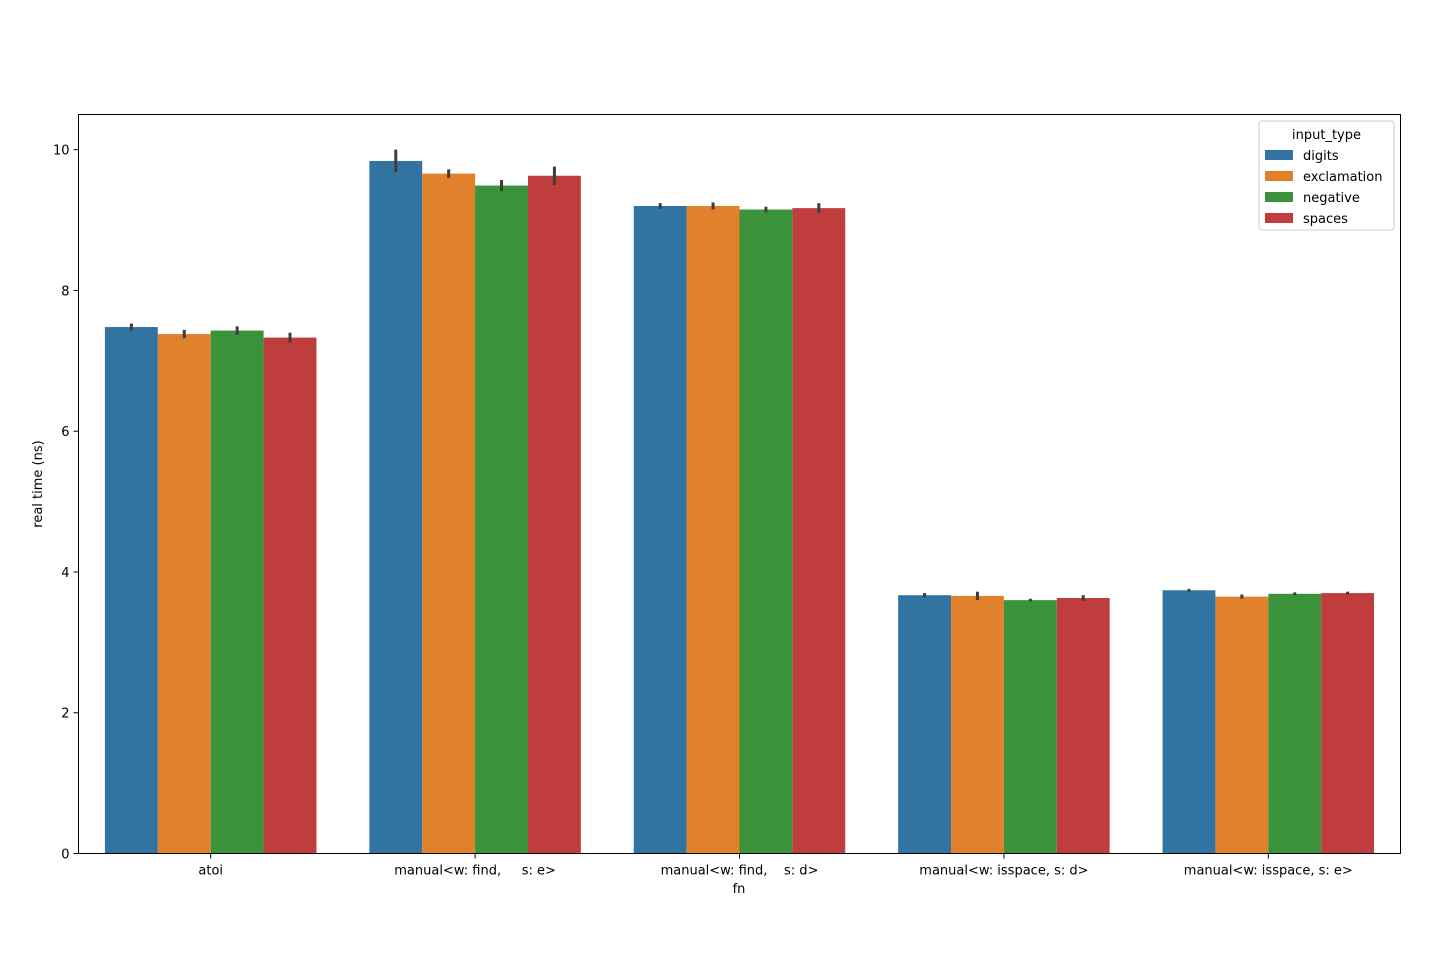 The height and width of the screenshot is (958, 1437). What do you see at coordinates (739, 889) in the screenshot?
I see `x-axis-label: fn` at bounding box center [739, 889].